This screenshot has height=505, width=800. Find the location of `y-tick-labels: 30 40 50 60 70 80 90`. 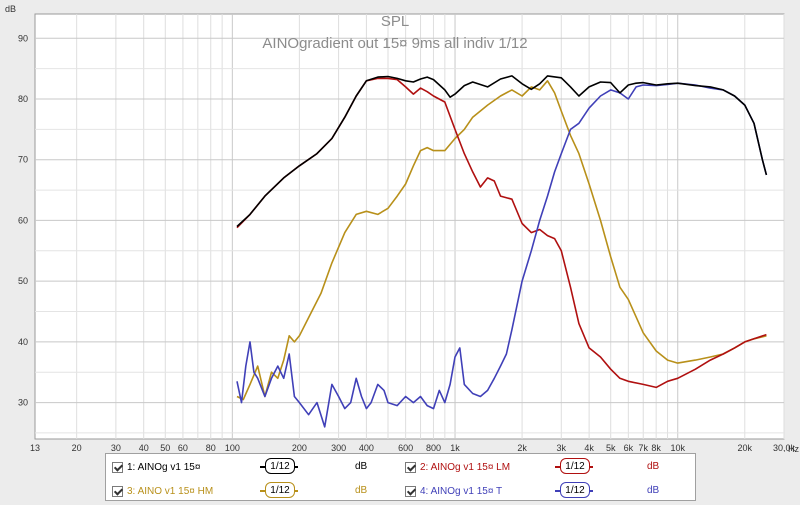

y-tick-labels: 30 40 50 60 70 80 90 is located at coordinates (23, 220).